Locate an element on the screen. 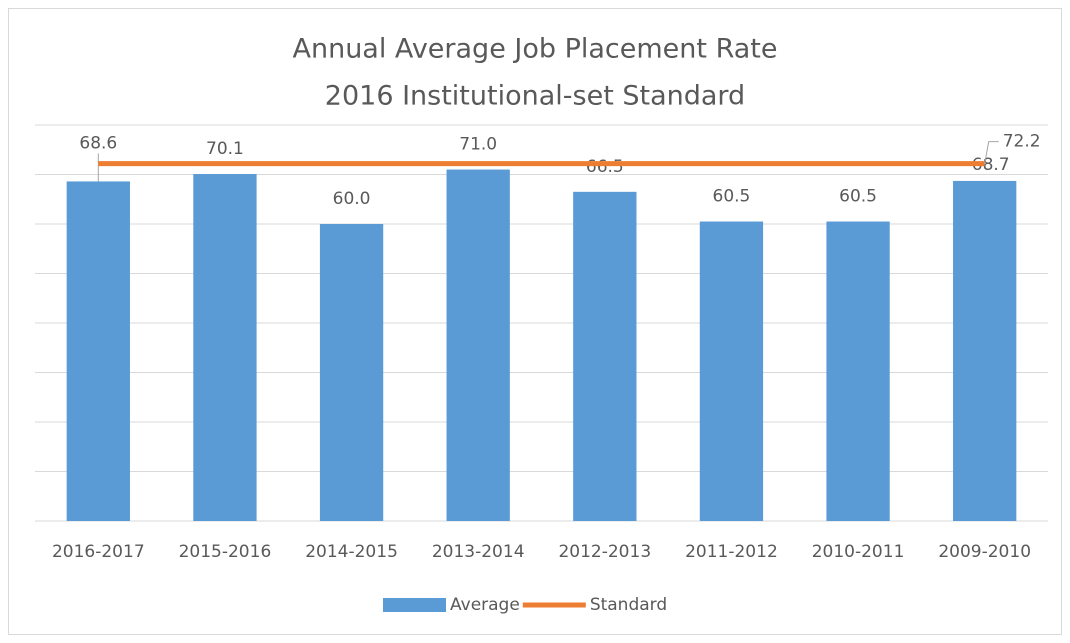  chart-title: Annual Average Job Placement Rate is located at coordinates (535, 49).